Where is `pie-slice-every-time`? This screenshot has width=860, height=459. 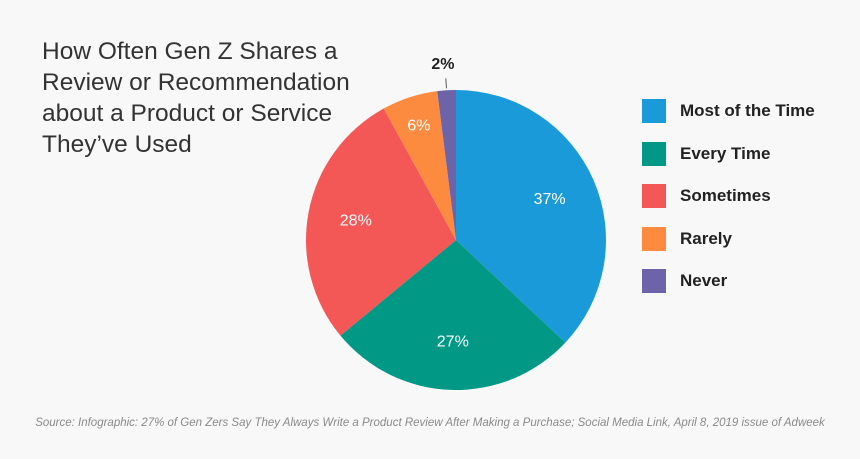
pie-slice-every-time is located at coordinates (453, 315).